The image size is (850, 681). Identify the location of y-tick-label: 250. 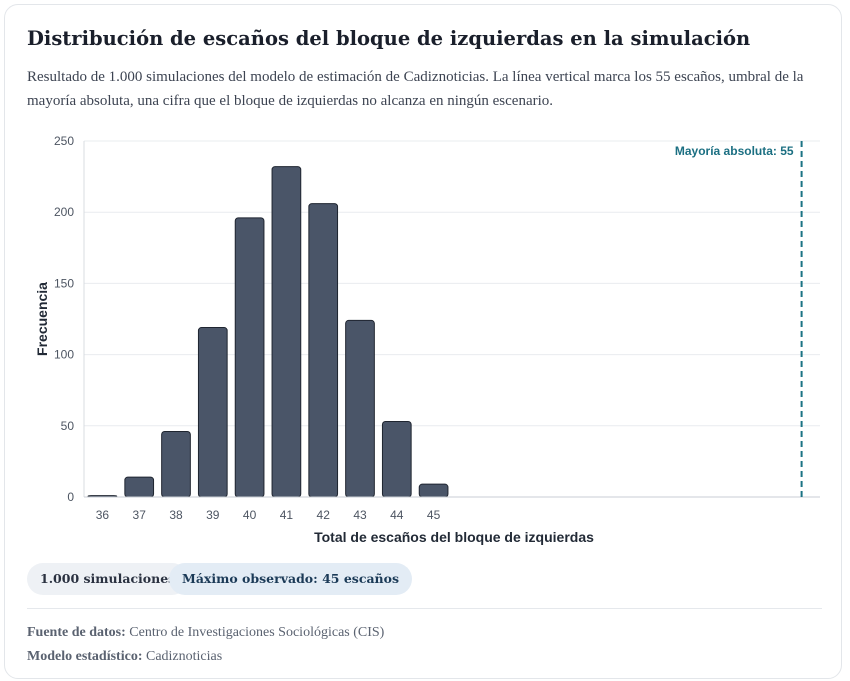
(64, 141).